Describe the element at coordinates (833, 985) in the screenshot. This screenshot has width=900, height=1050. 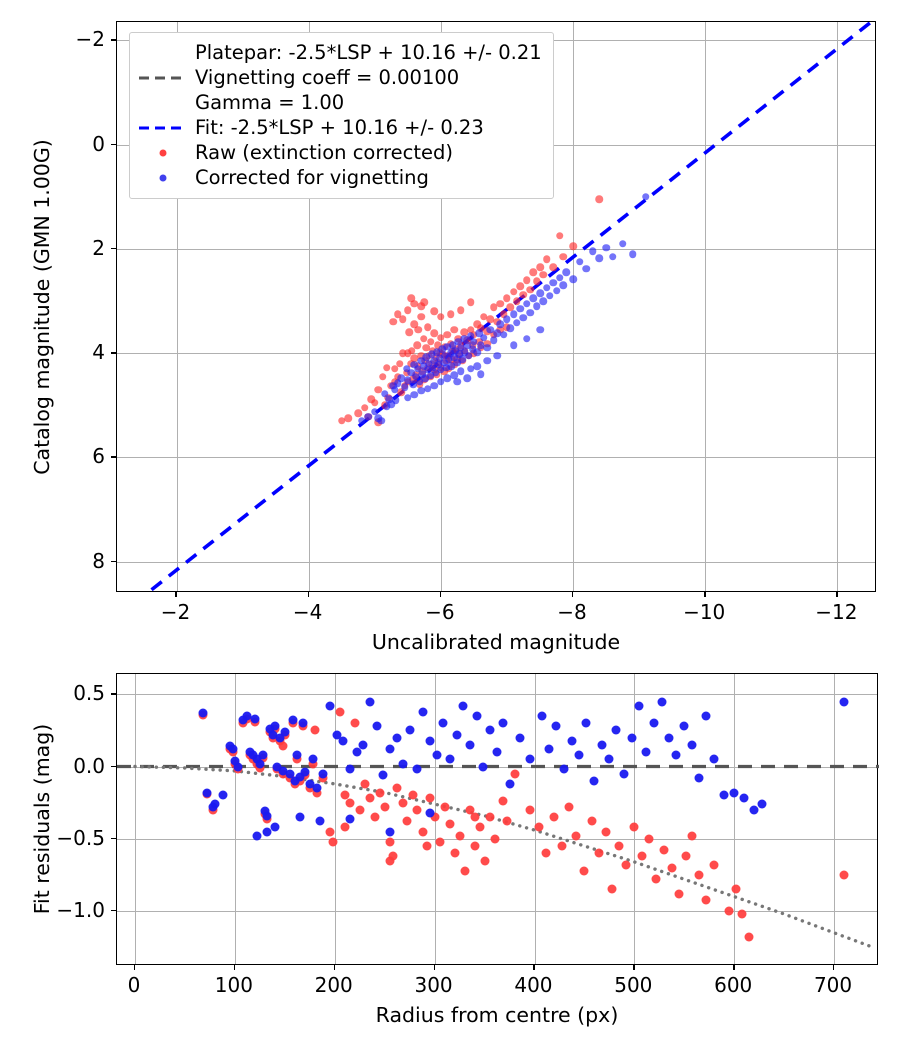
I see `x-axis-tick-label: 700` at that location.